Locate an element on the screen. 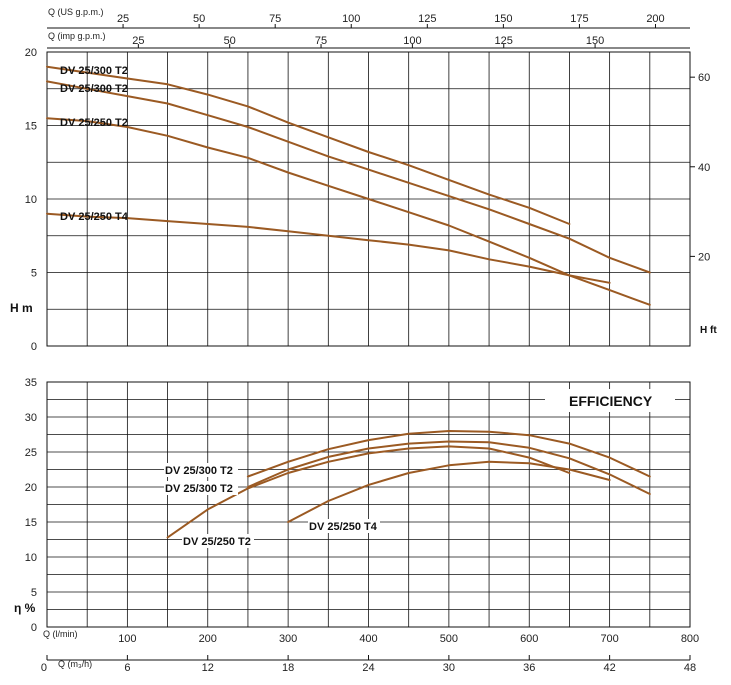 This screenshot has width=731, height=685. us-axis-tick-label: 125 is located at coordinates (427, 19).